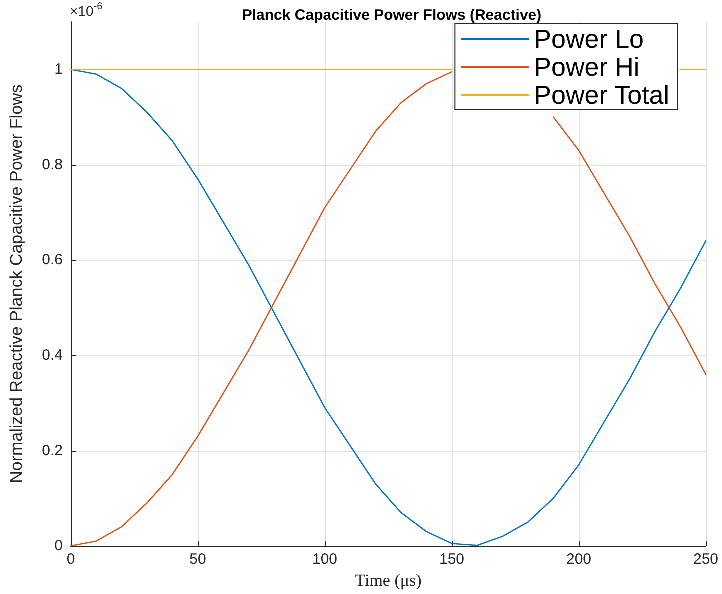 Image resolution: width=722 pixels, height=594 pixels. Describe the element at coordinates (392, 15) in the screenshot. I see `chart-title: Planck Capacitive Power Flows (Reactive)` at that location.